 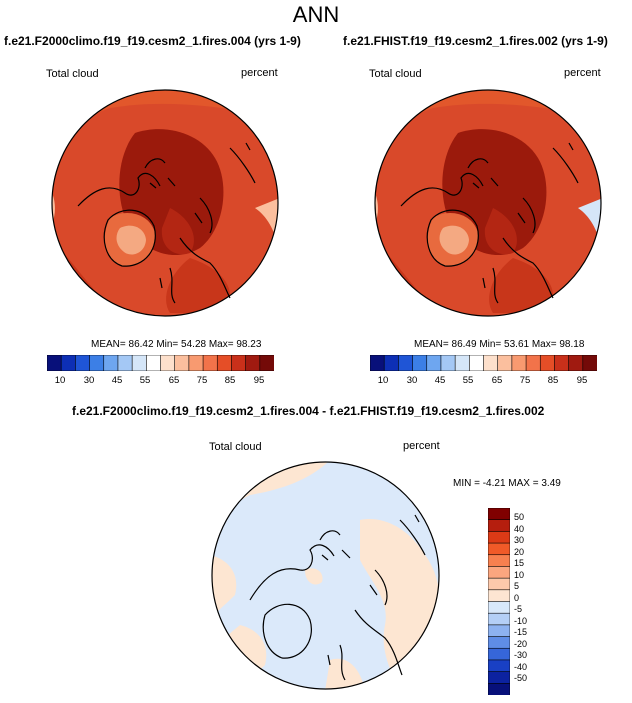 What do you see at coordinates (521, 678) in the screenshot?
I see `colorbar-label: -50` at bounding box center [521, 678].